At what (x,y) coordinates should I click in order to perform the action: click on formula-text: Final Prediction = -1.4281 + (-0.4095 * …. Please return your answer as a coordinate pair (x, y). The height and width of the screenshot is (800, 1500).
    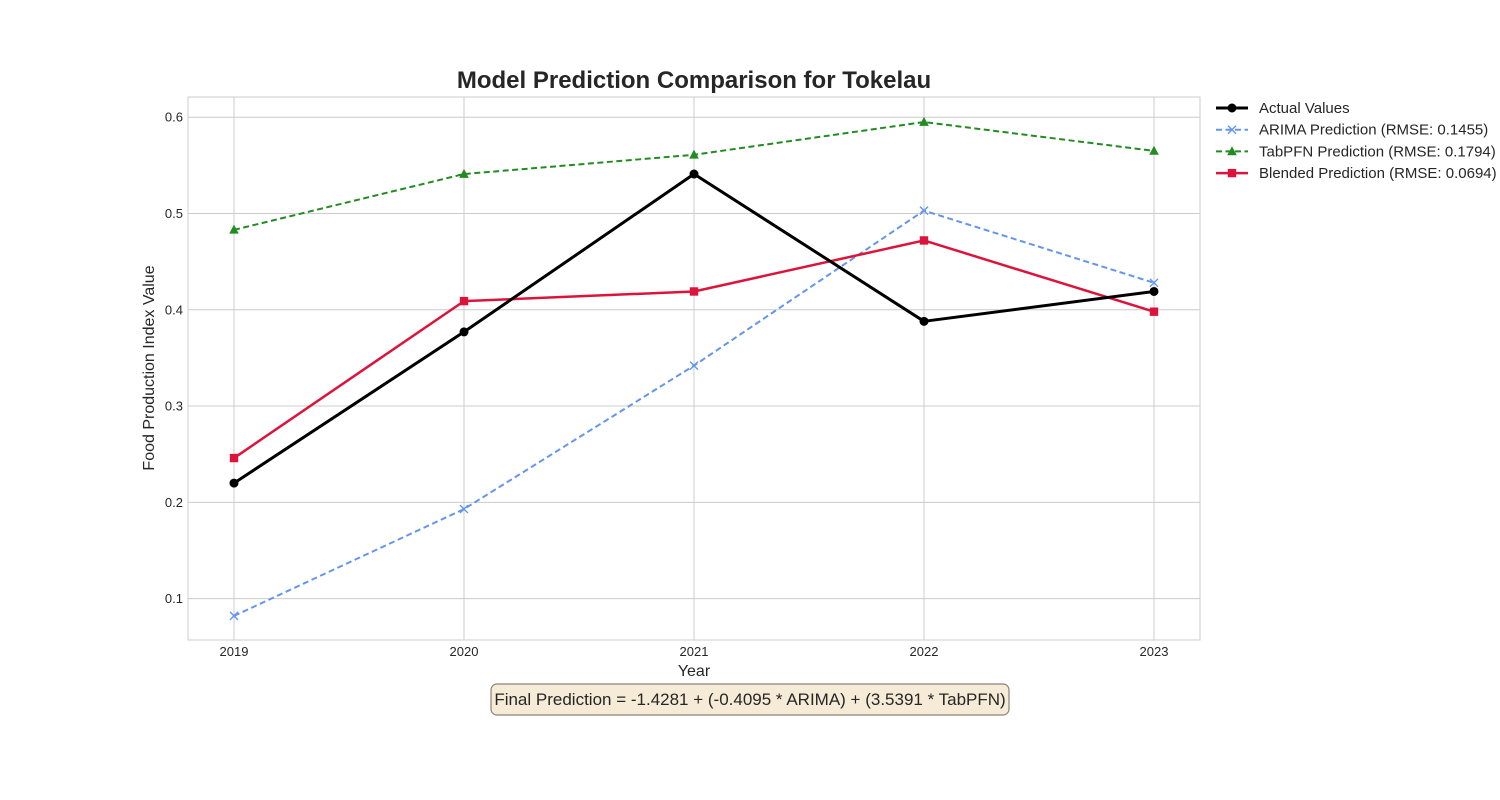
    Looking at the image, I should click on (749, 699).